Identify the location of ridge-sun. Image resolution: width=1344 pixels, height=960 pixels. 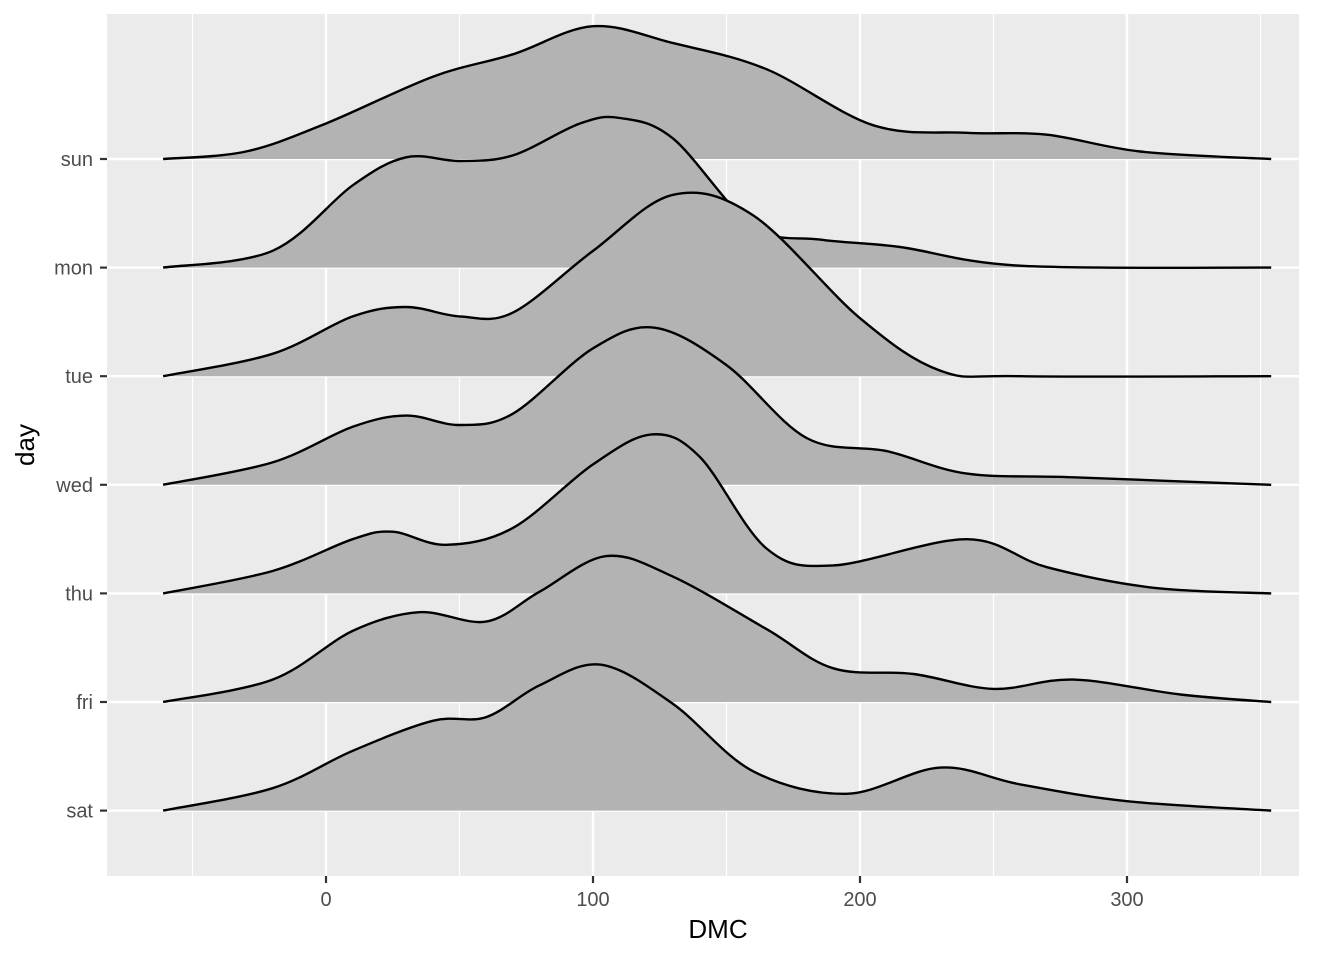
(717, 92).